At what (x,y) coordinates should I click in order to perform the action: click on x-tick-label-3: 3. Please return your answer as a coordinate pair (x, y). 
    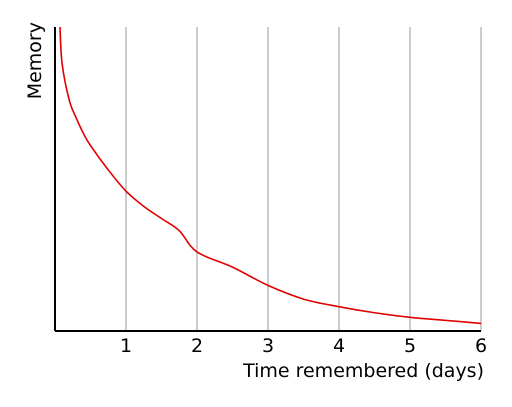
    Looking at the image, I should click on (268, 346).